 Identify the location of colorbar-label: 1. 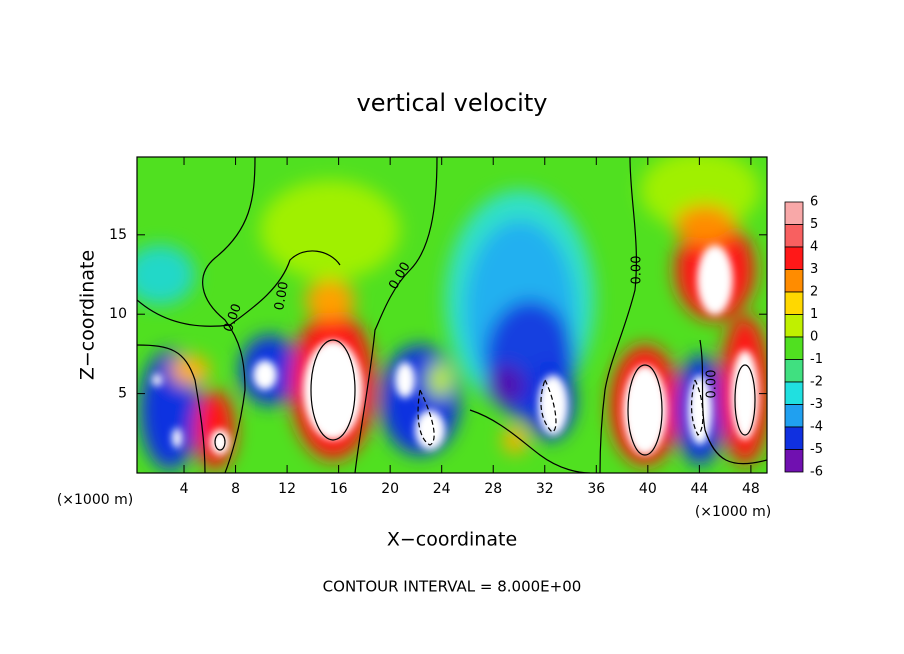
(814, 314).